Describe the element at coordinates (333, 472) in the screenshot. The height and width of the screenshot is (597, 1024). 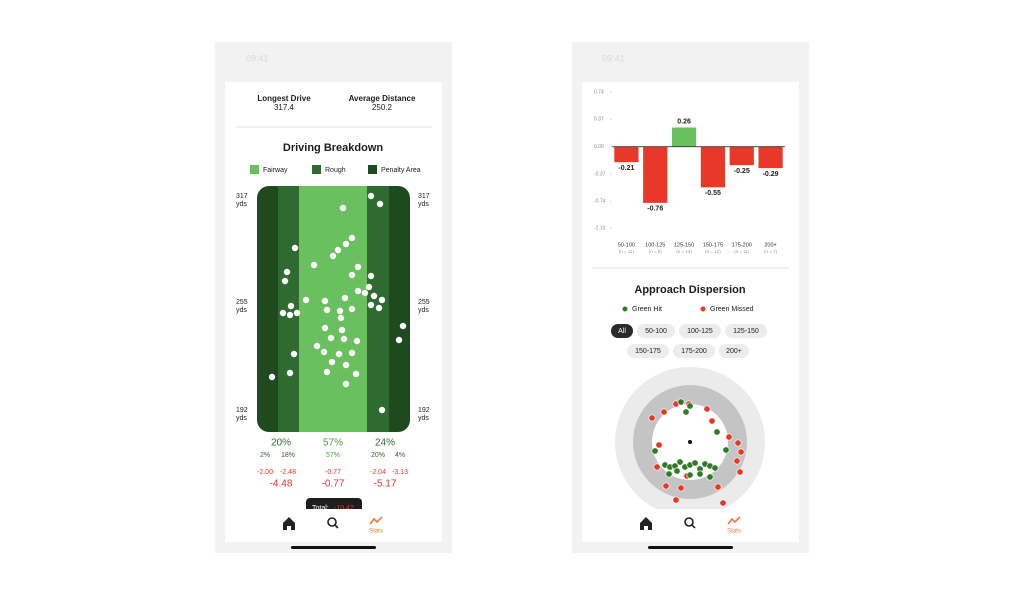
I see `column-sg: -0.77` at that location.